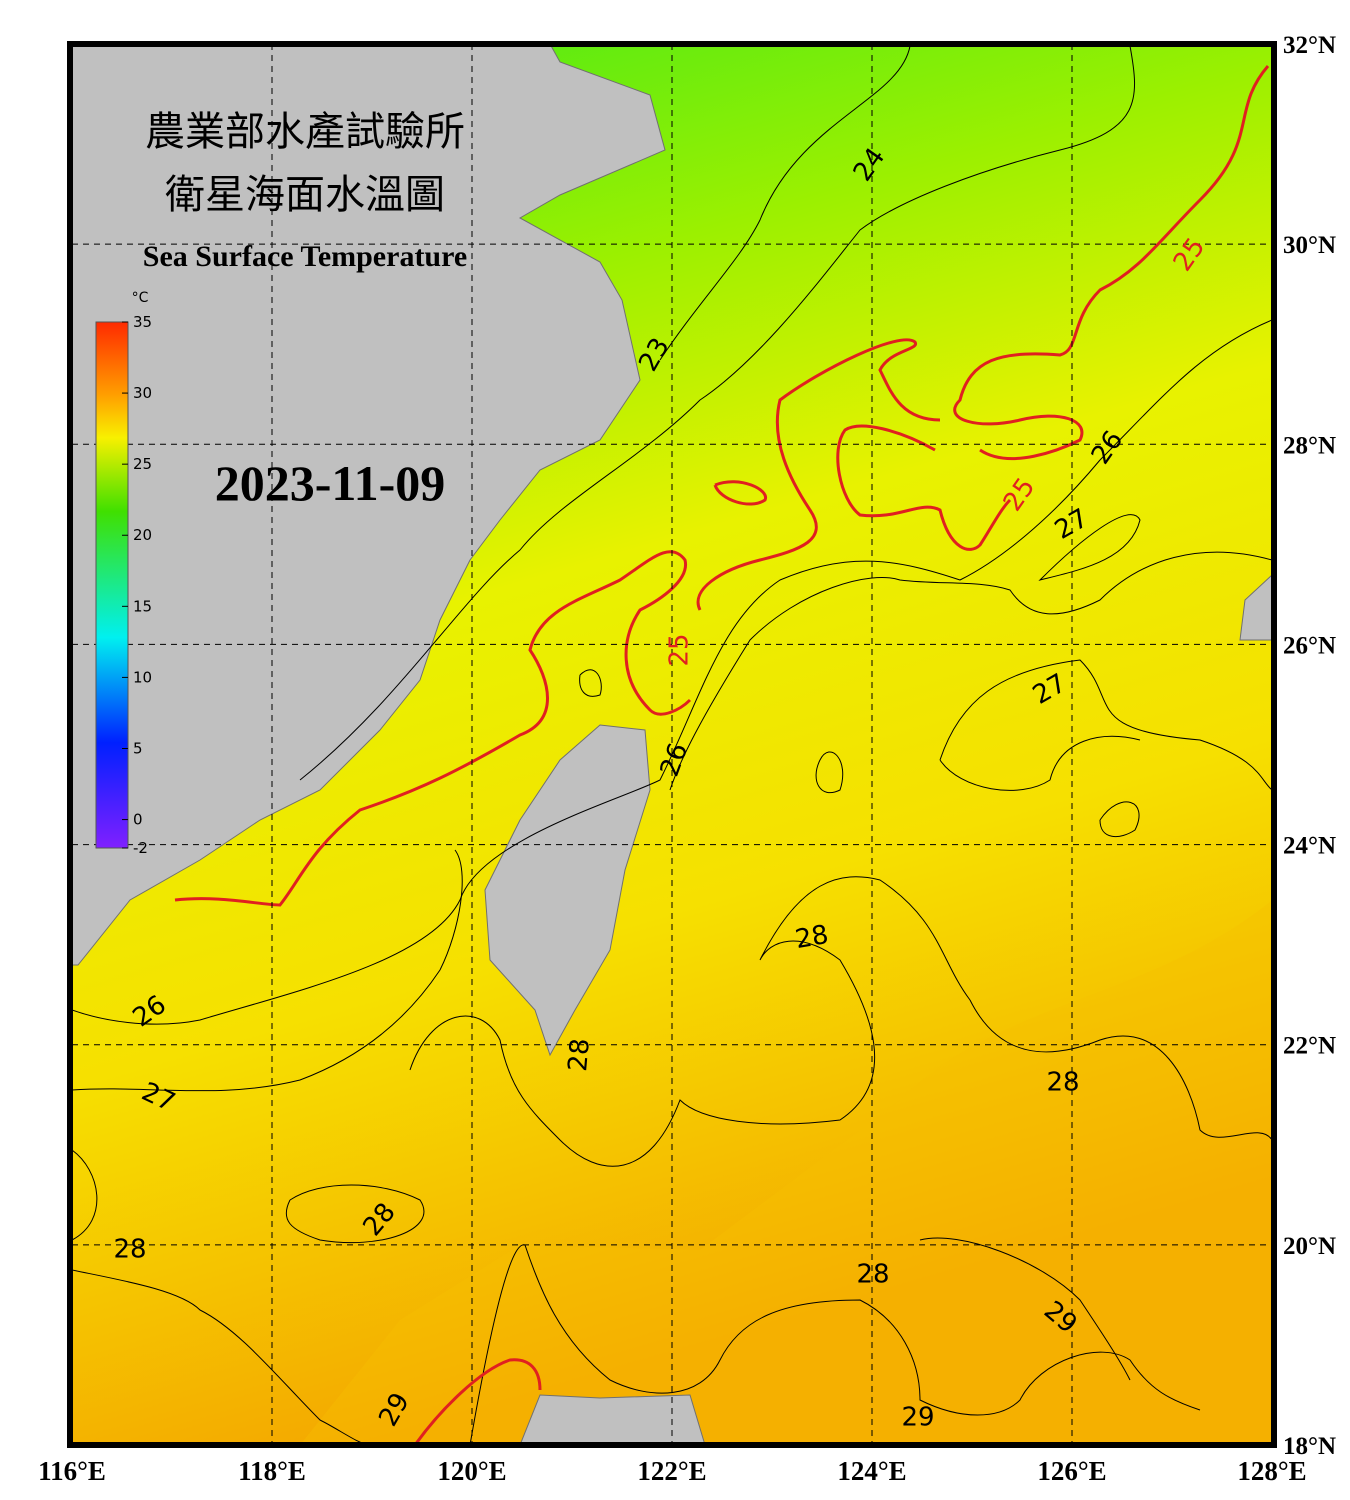  Describe the element at coordinates (142, 393) in the screenshot. I see `colorbar-tick-label: 30` at that location.